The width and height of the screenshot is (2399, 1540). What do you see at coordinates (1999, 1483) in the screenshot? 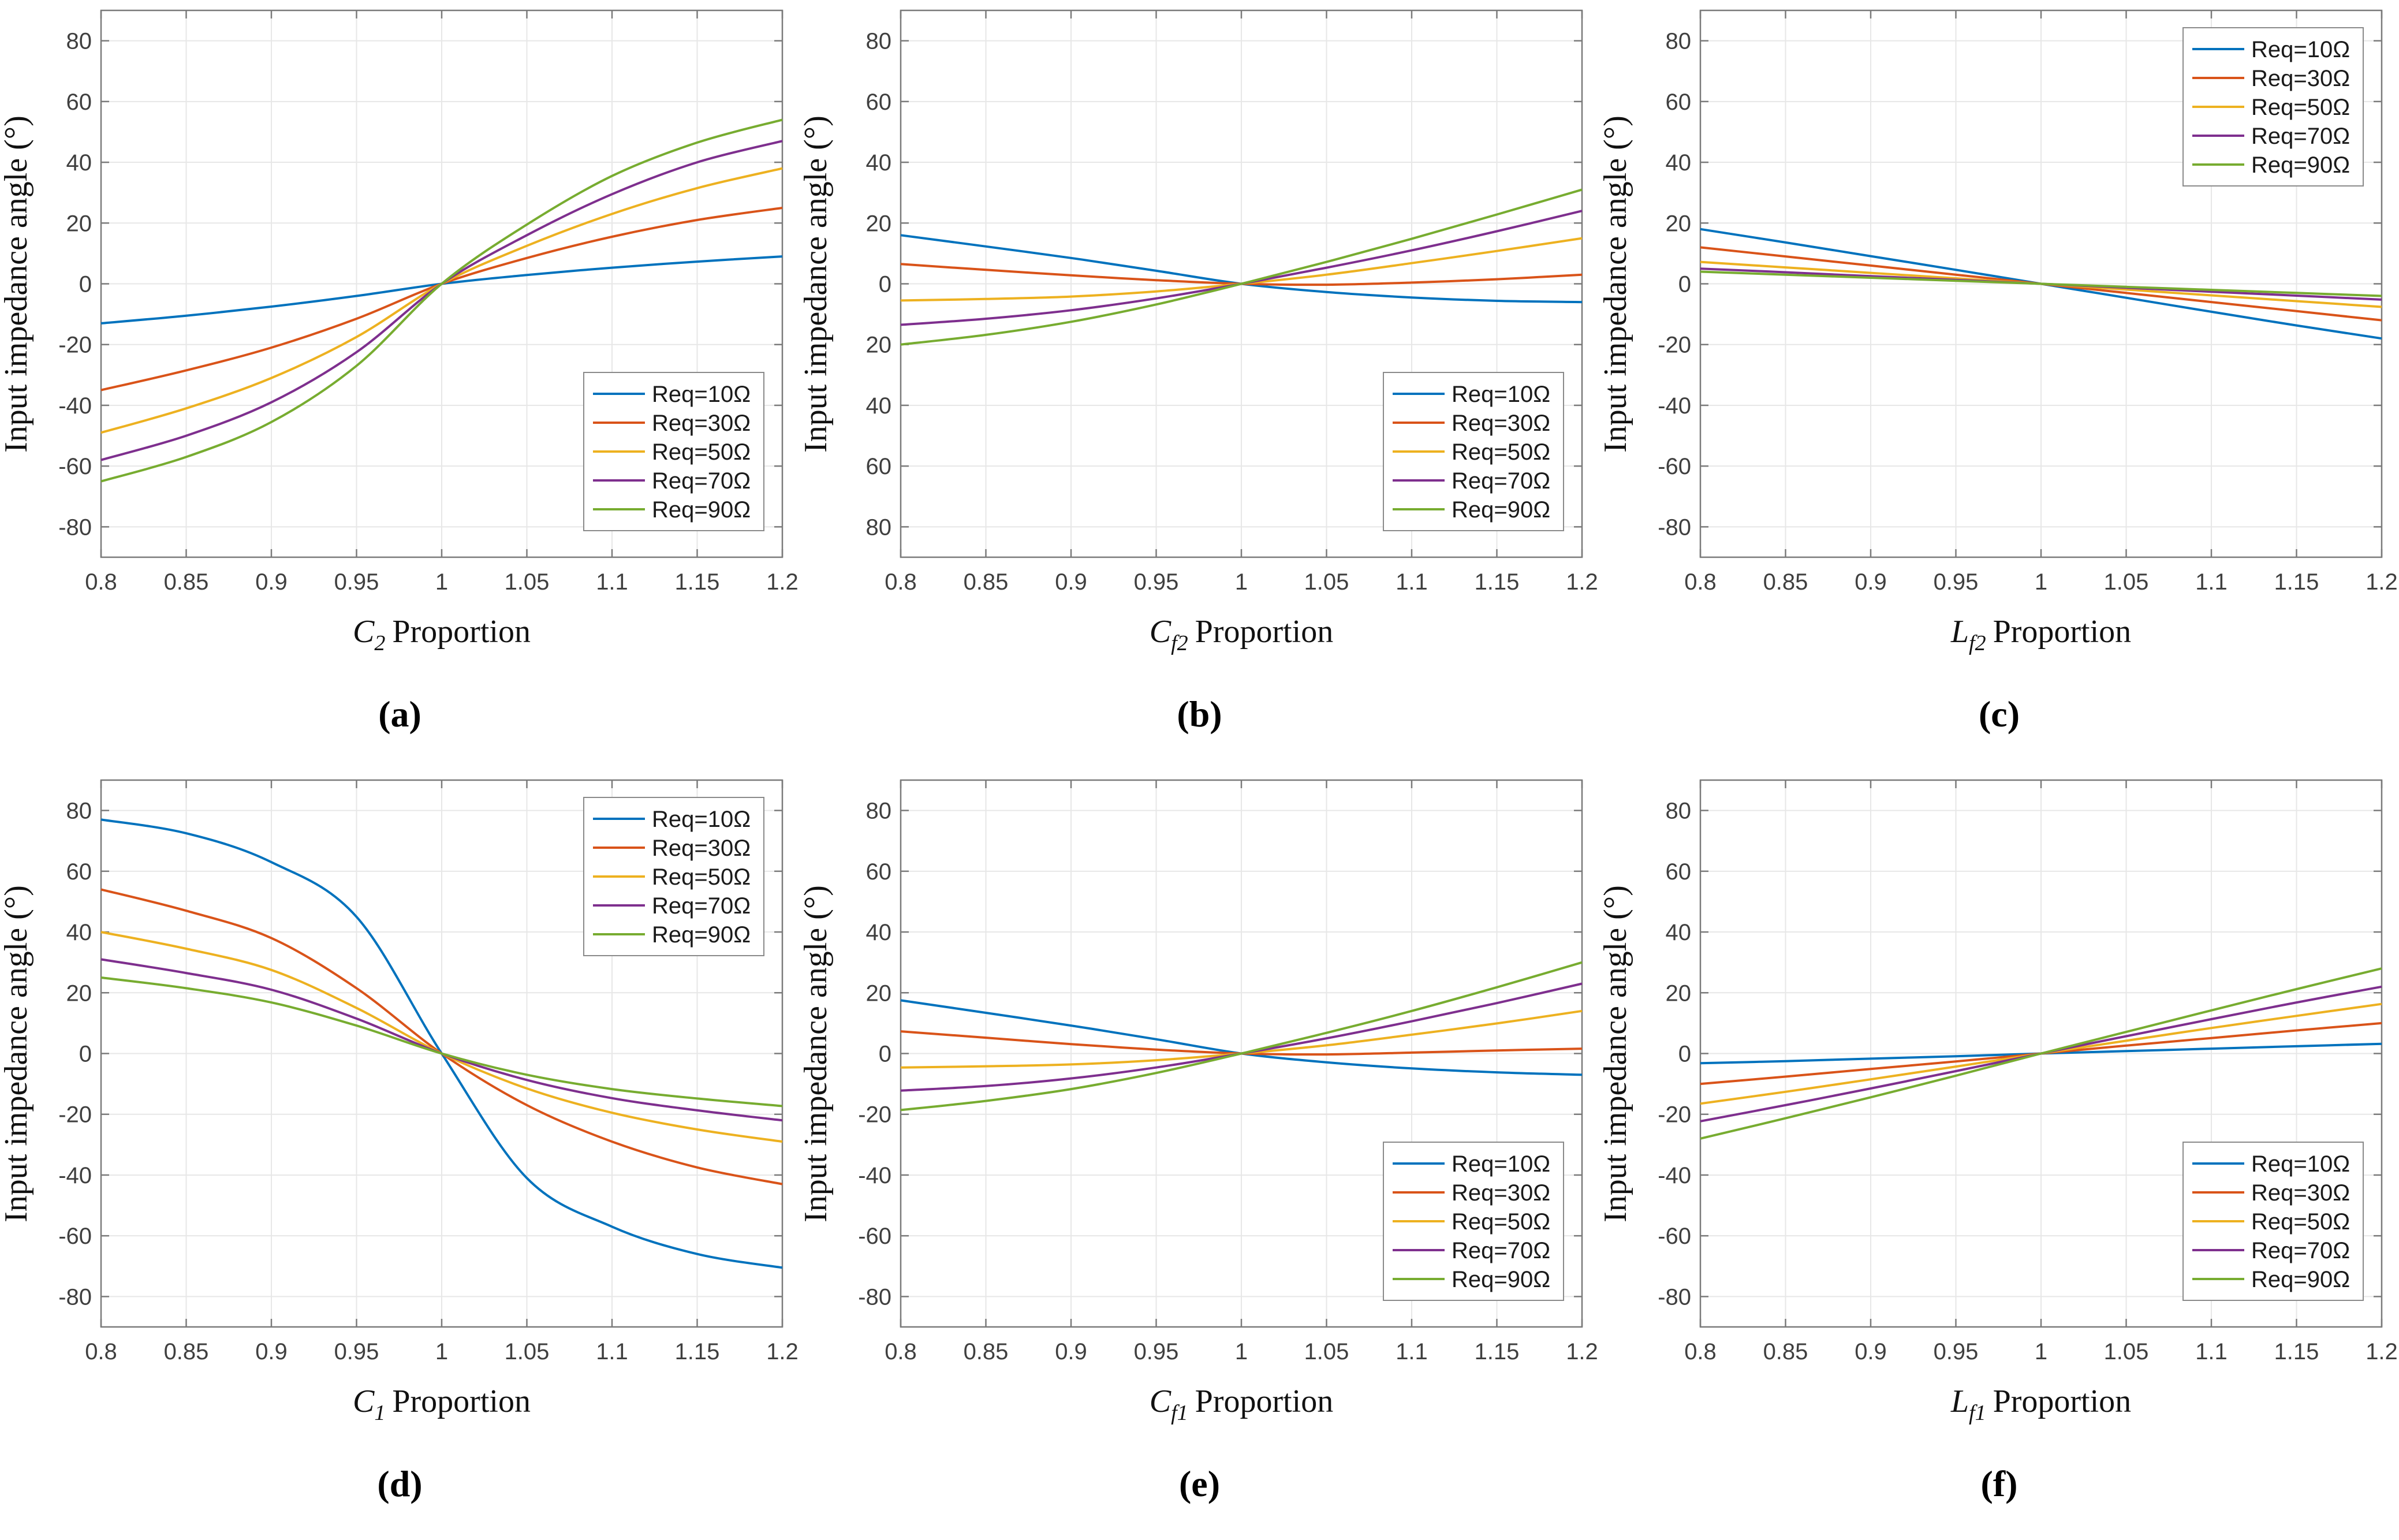
I see `panel-caption-f: (f)` at bounding box center [1999, 1483].